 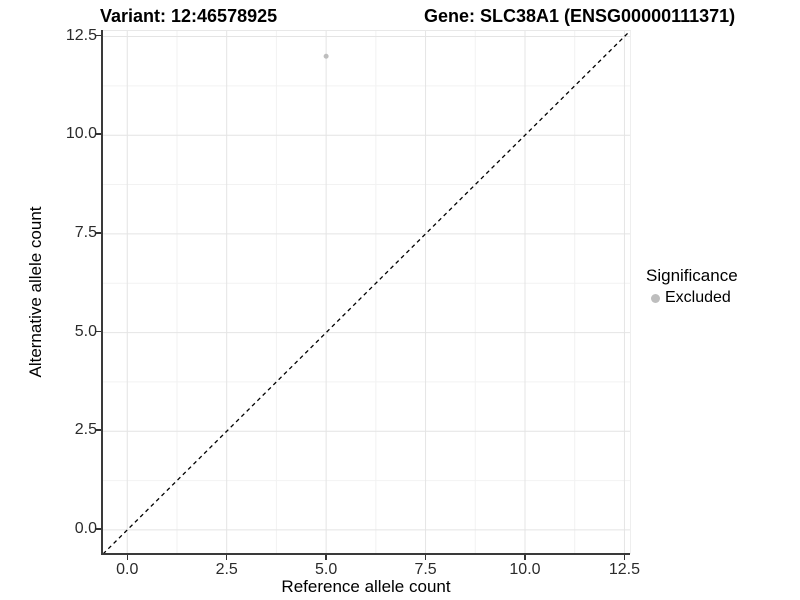 What do you see at coordinates (692, 286) in the screenshot?
I see `legend: Significance Excluded` at bounding box center [692, 286].